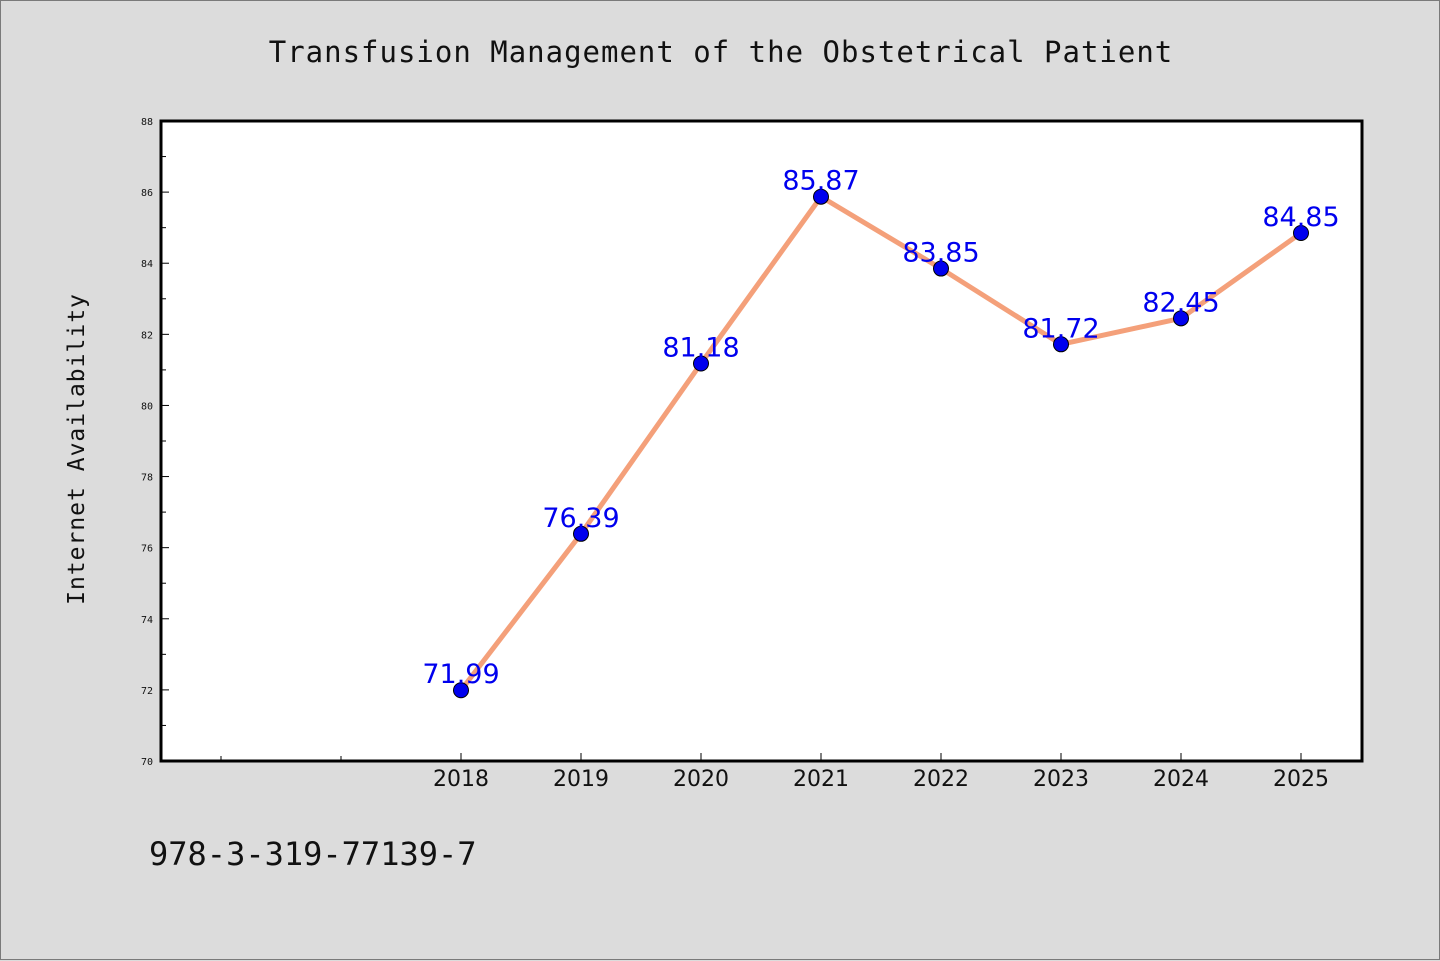 This screenshot has height=961, width=1440. I want to click on x-tick-label: 2025, so click(1301, 779).